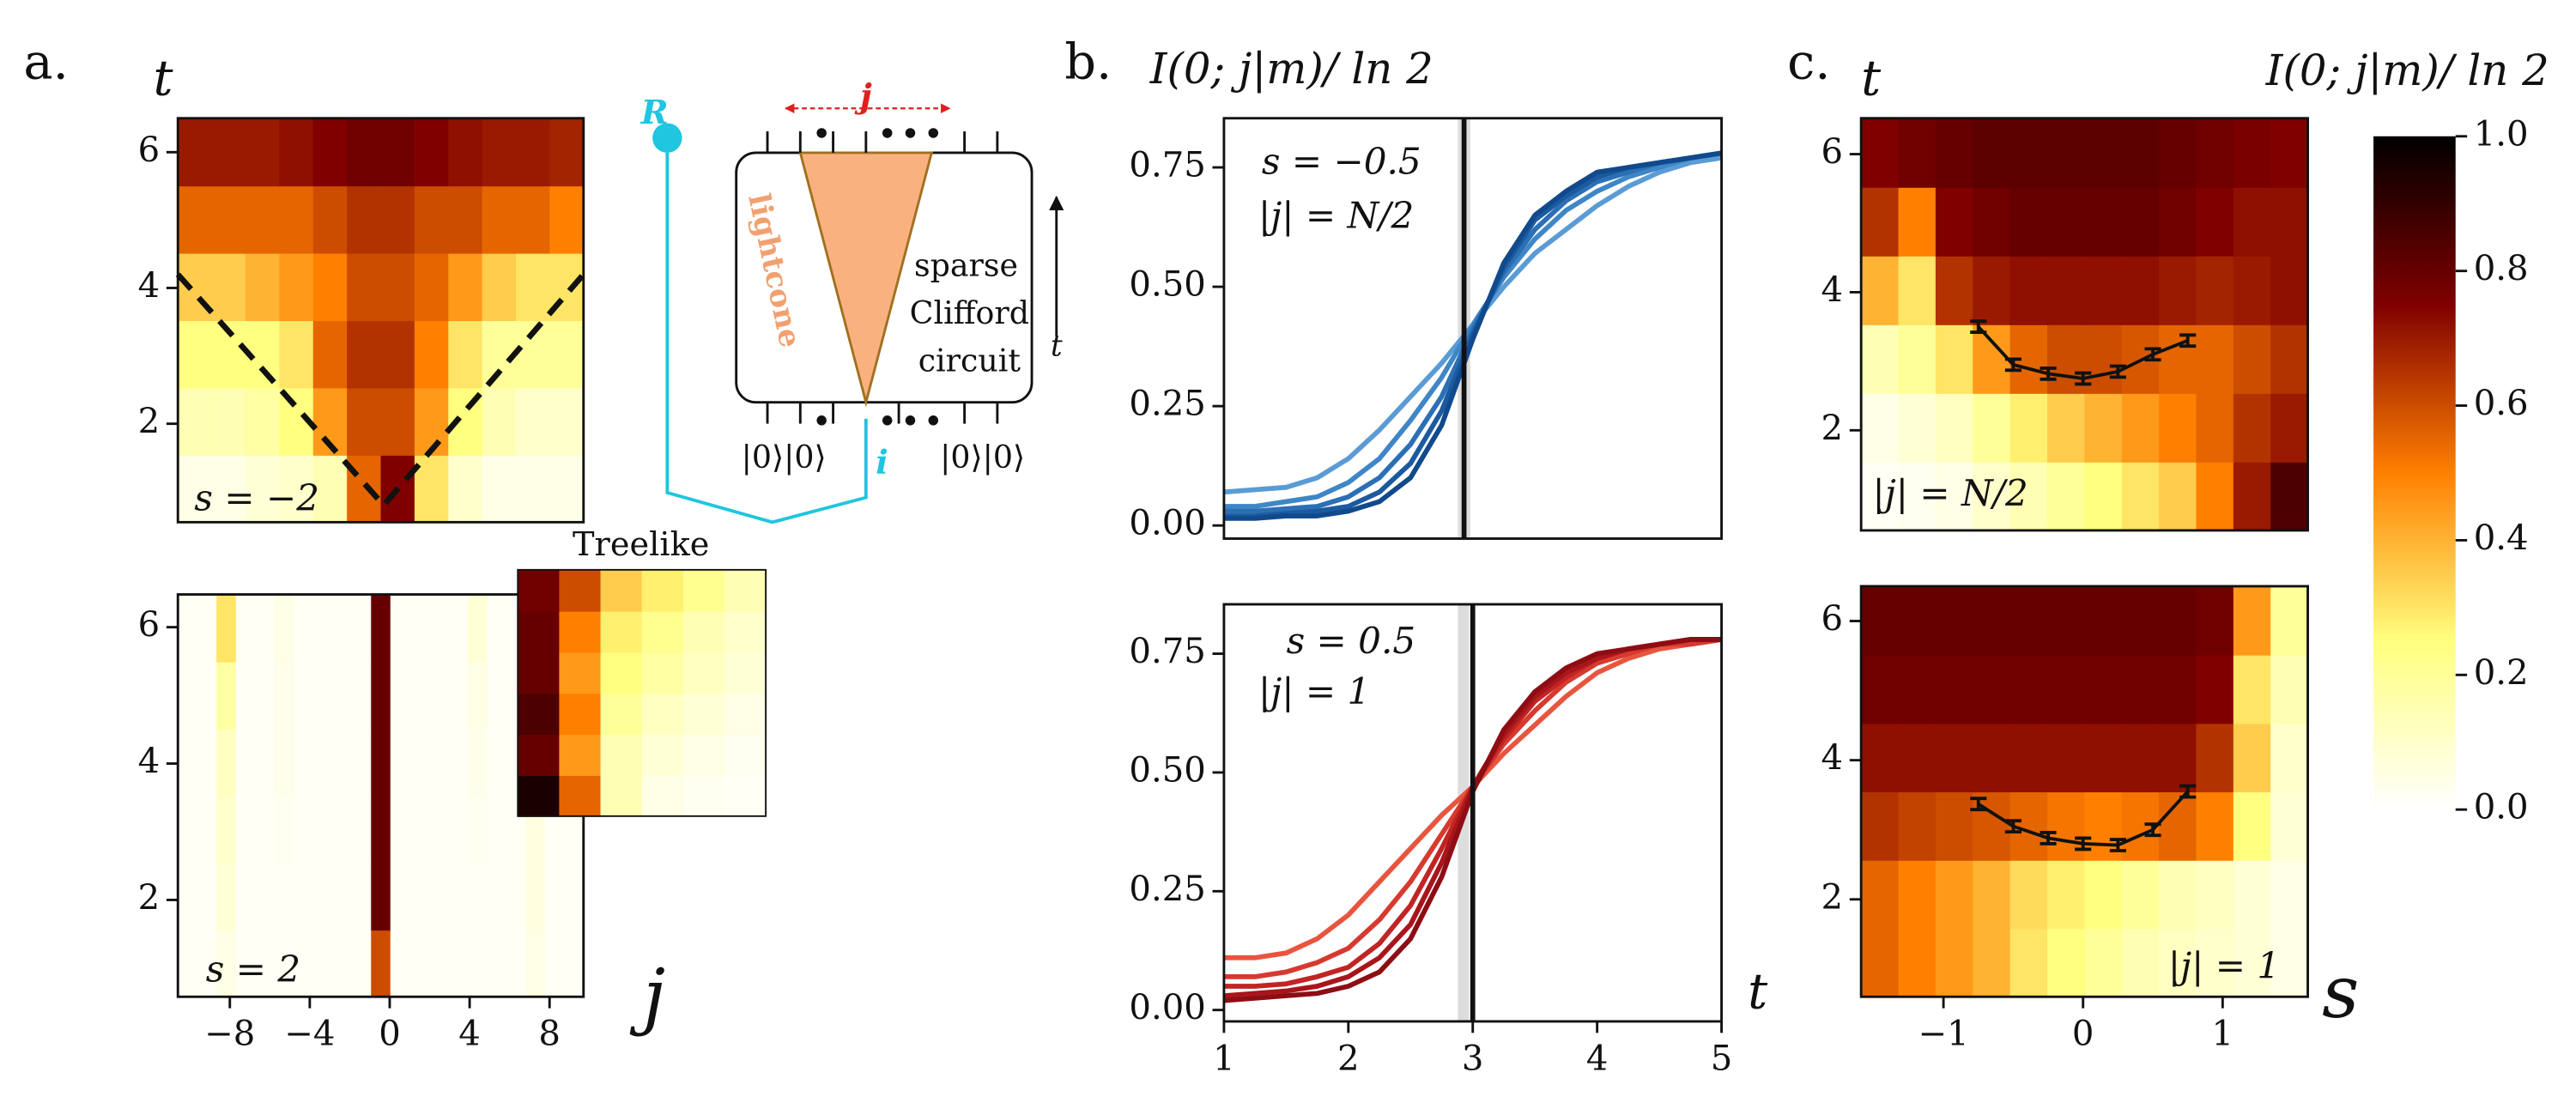 This screenshot has height=1115, width=2576. What do you see at coordinates (2501, 538) in the screenshot?
I see `y-tick-label: 0.4` at bounding box center [2501, 538].